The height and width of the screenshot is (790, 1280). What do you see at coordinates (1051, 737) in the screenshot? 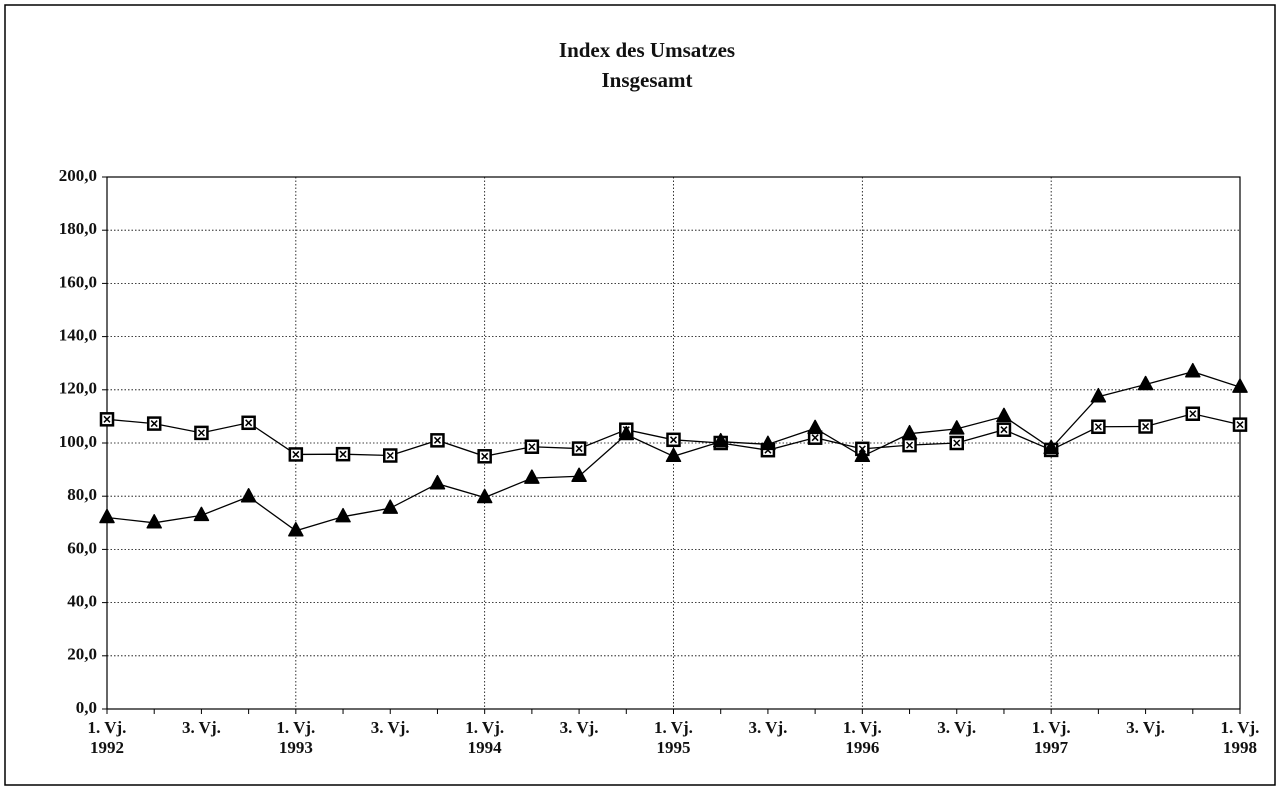
I see `x-tick-label: 1. Vj. 1997` at bounding box center [1051, 737].